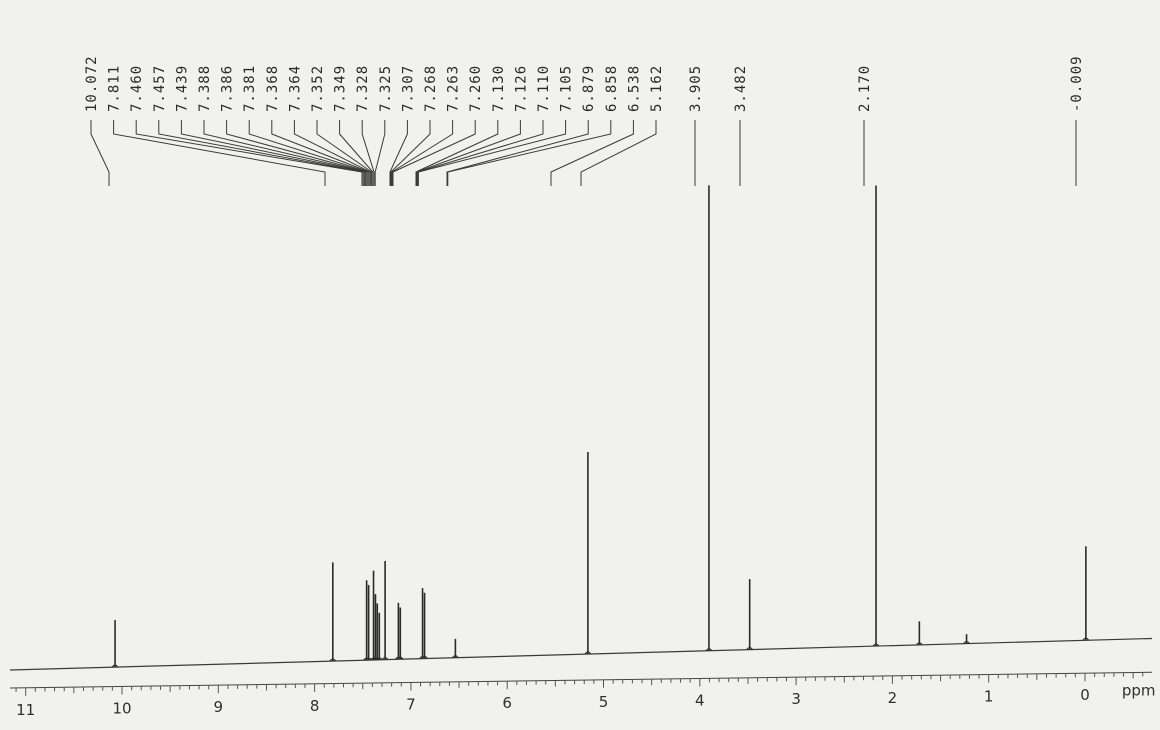 The height and width of the screenshot is (730, 1160). I want to click on peak-label-26: 3.905, so click(696, 88).